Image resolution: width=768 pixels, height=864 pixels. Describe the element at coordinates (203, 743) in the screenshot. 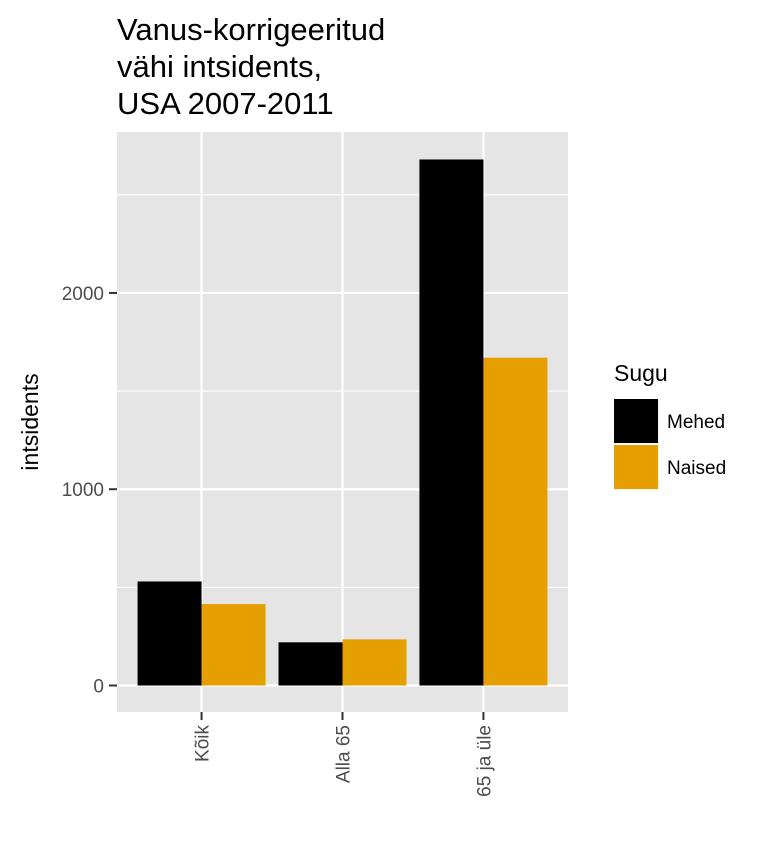

I see `x-tick-label-0: Kõik` at that location.